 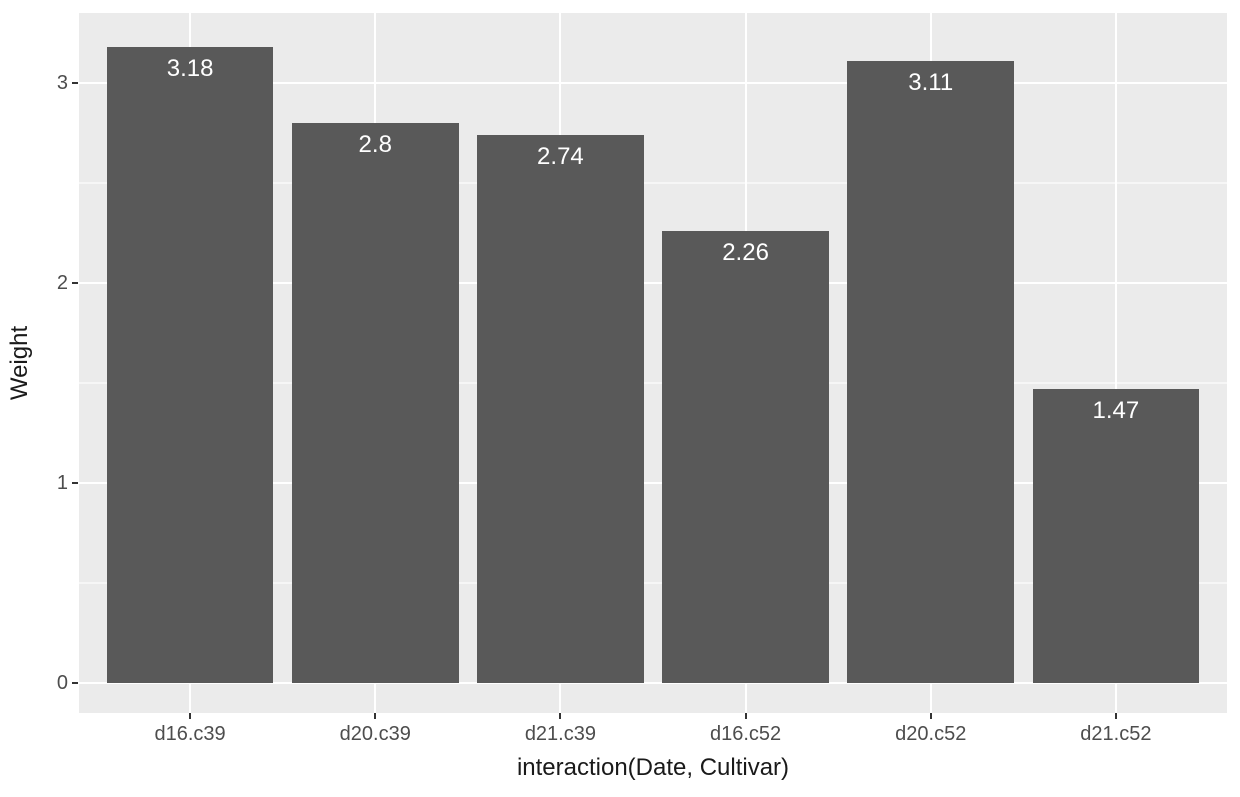 What do you see at coordinates (375, 403) in the screenshot?
I see `bar-d20.c39` at bounding box center [375, 403].